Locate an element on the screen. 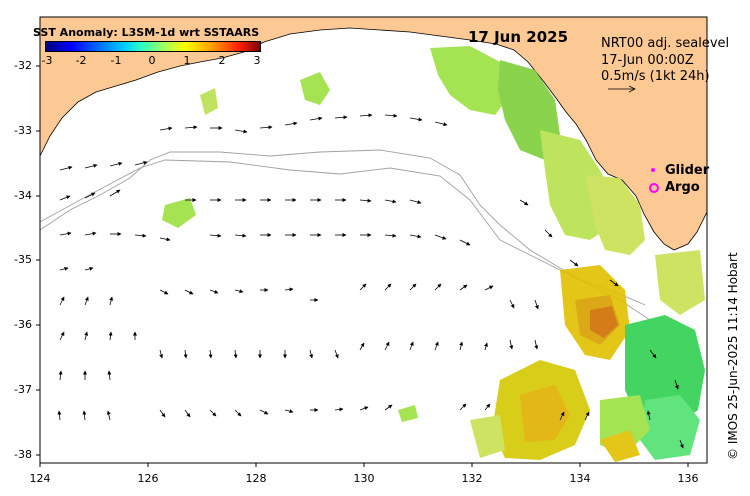  longitude-label: 134 is located at coordinates (580, 478).